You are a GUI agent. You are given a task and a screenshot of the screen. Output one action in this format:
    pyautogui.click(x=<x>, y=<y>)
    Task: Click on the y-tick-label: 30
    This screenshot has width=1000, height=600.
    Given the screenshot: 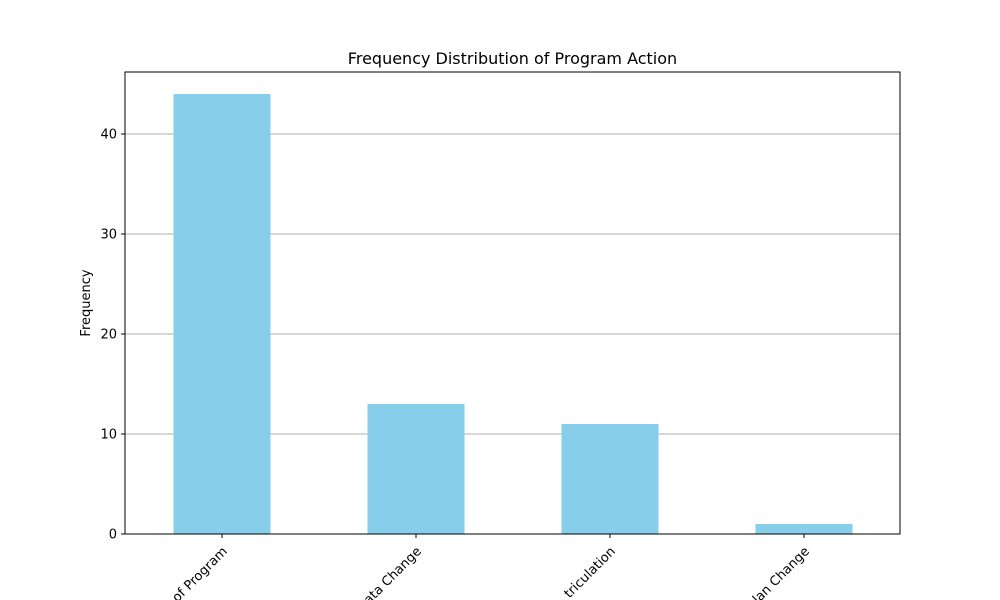 What is the action you would take?
    pyautogui.click(x=108, y=235)
    